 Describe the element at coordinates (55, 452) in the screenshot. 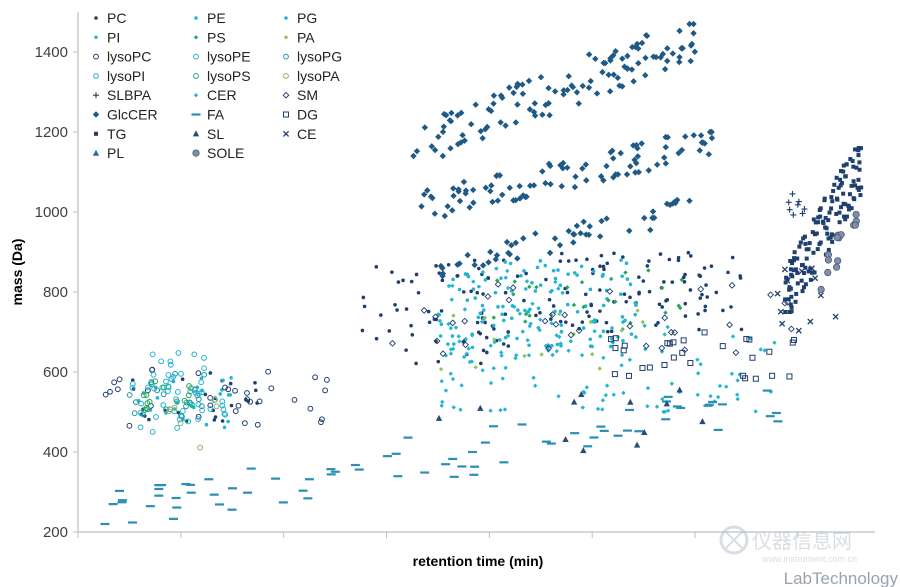

I see `y-tick-label: 400` at that location.